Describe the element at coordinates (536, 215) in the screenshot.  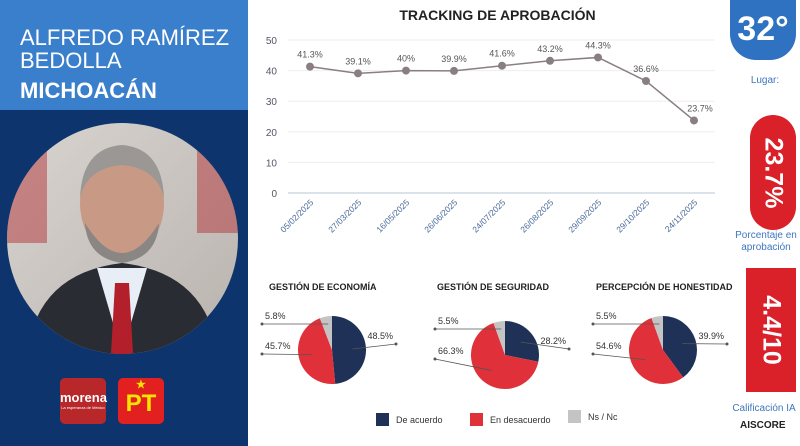
I see `x-tick-label: 26/08/2025` at that location.